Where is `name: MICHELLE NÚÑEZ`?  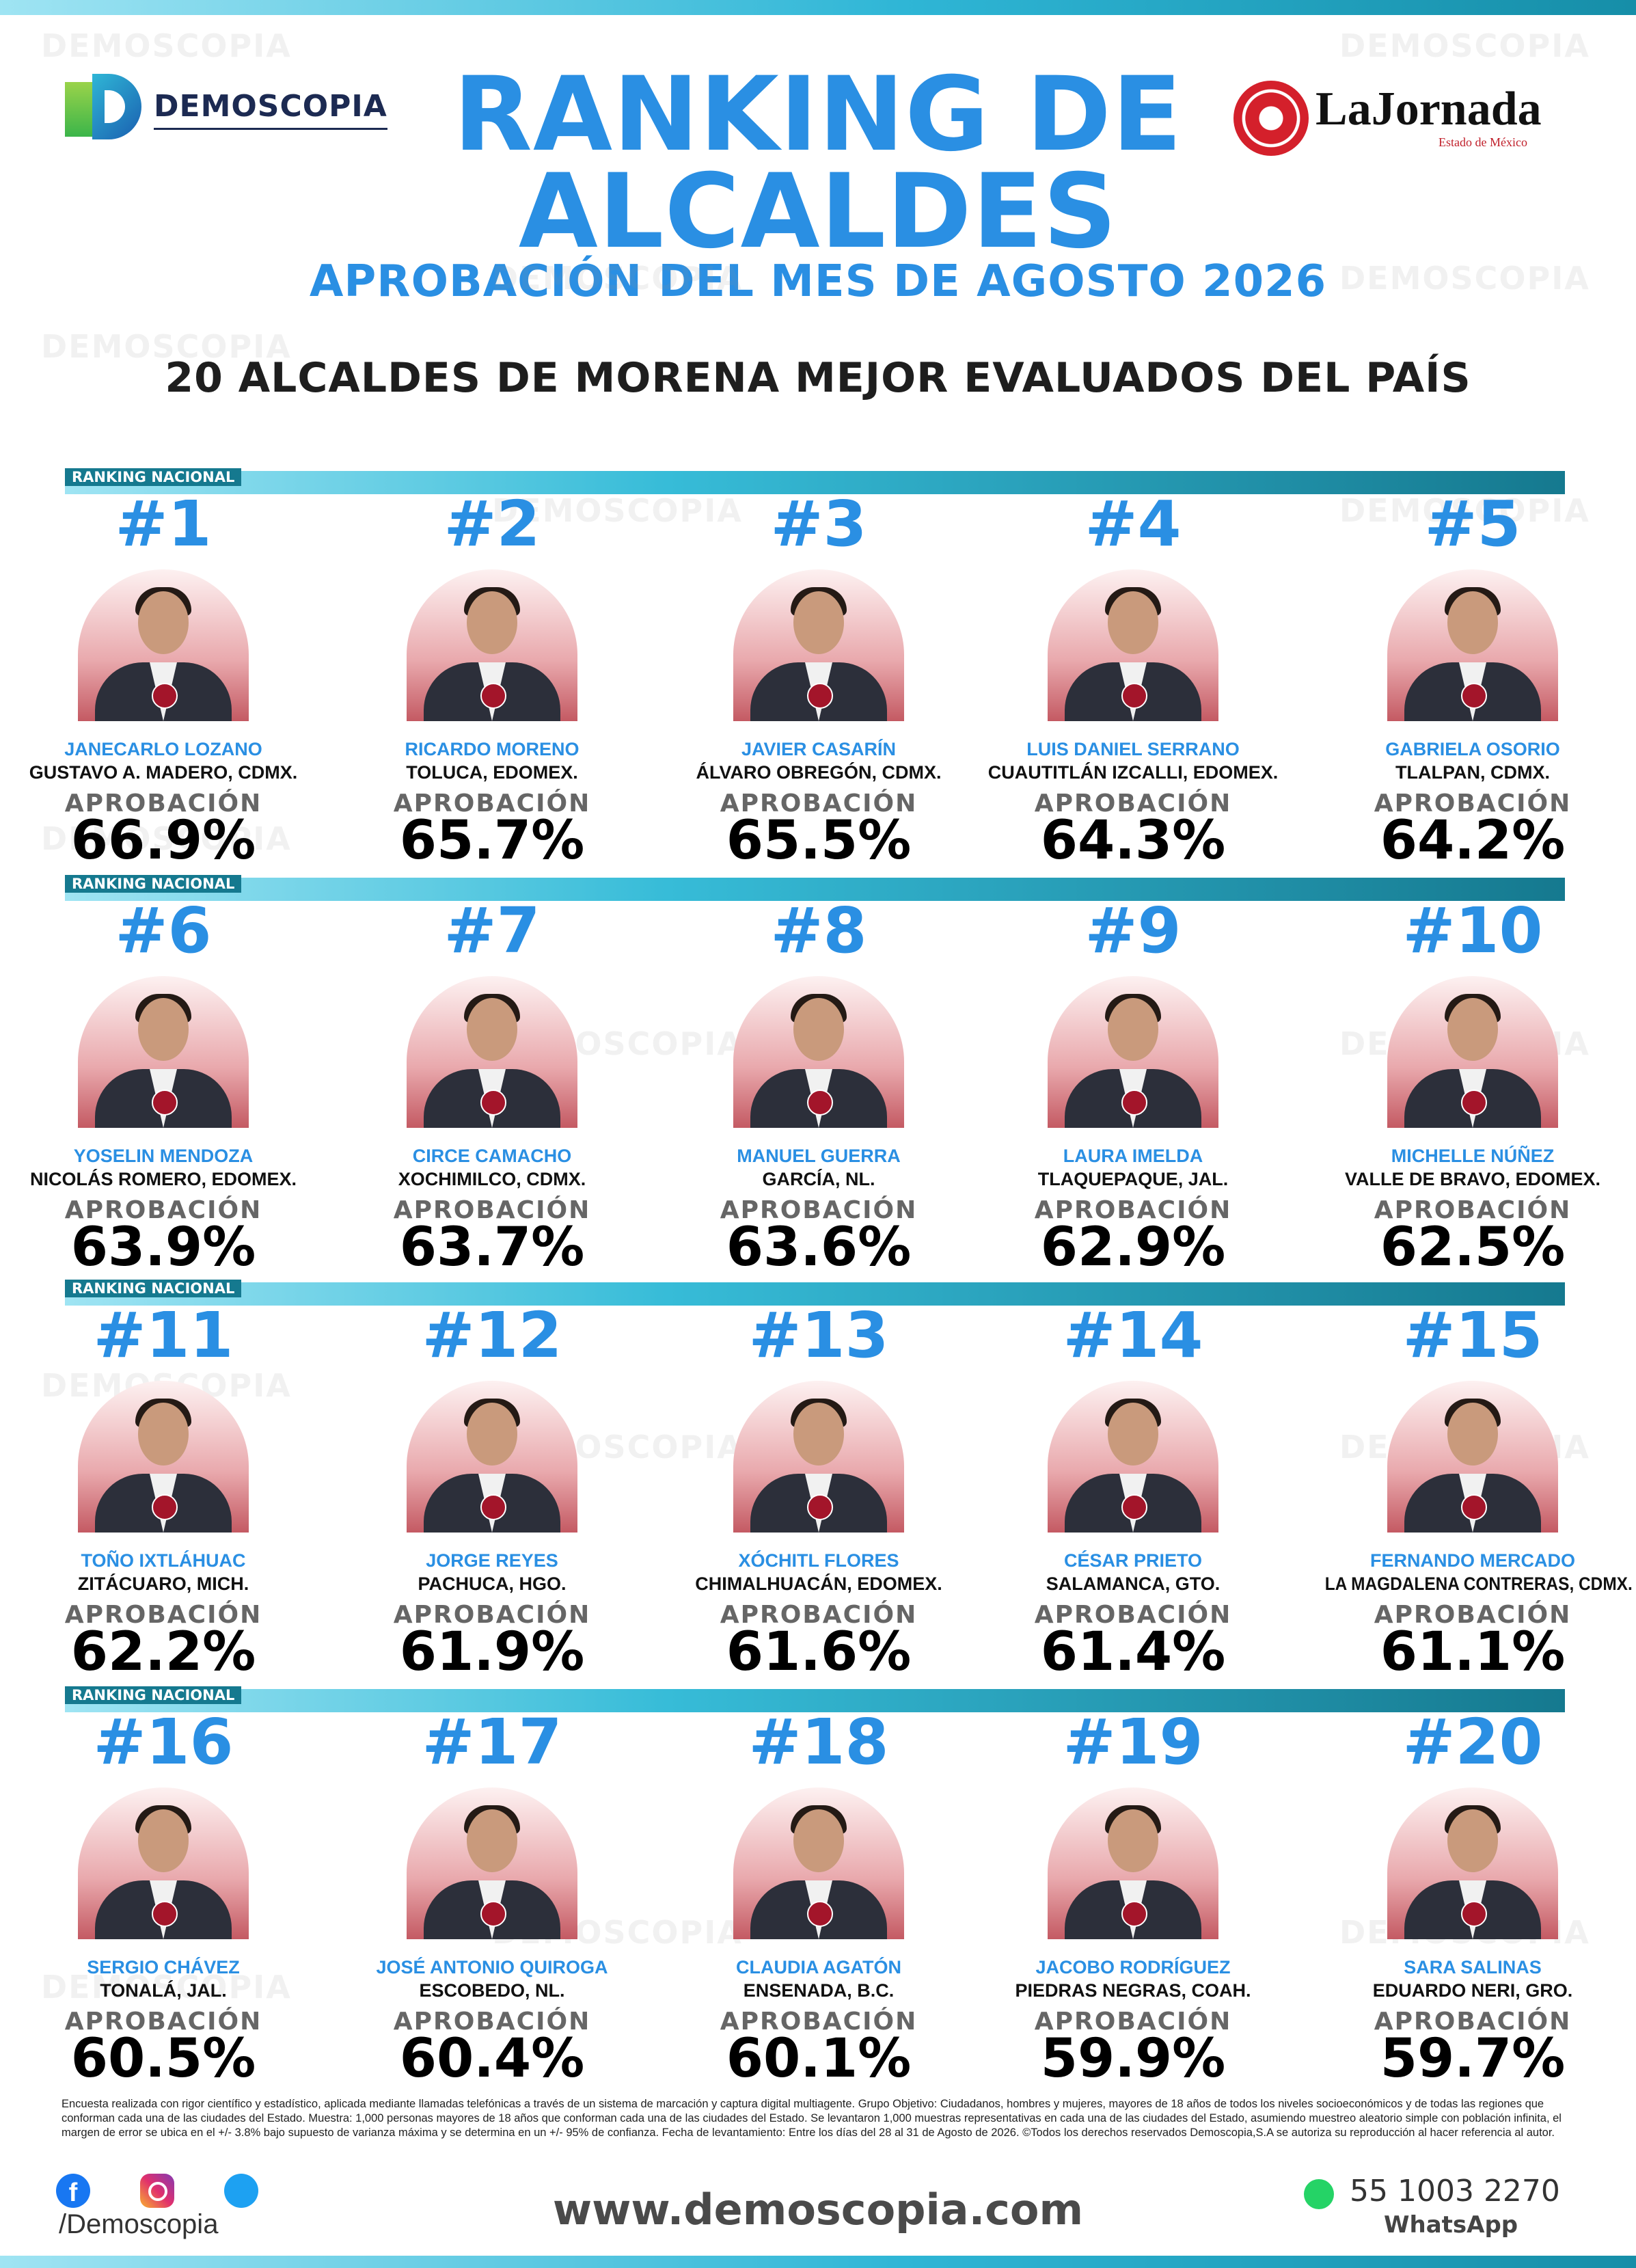 name: MICHELLE NÚÑEZ is located at coordinates (1472, 1156).